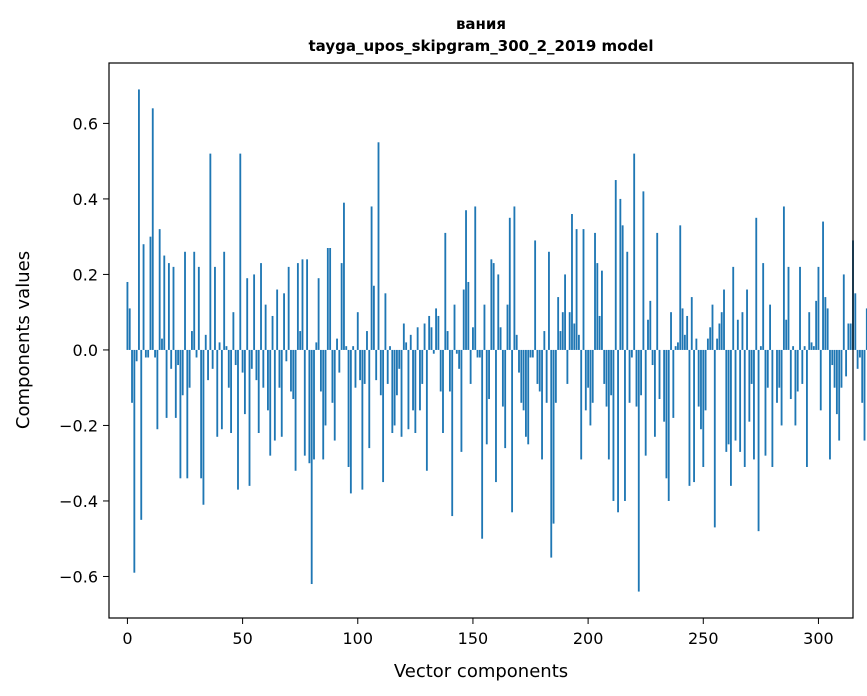 Image resolution: width=867 pixels, height=696 pixels. I want to click on x-tick-label: 300, so click(818, 638).